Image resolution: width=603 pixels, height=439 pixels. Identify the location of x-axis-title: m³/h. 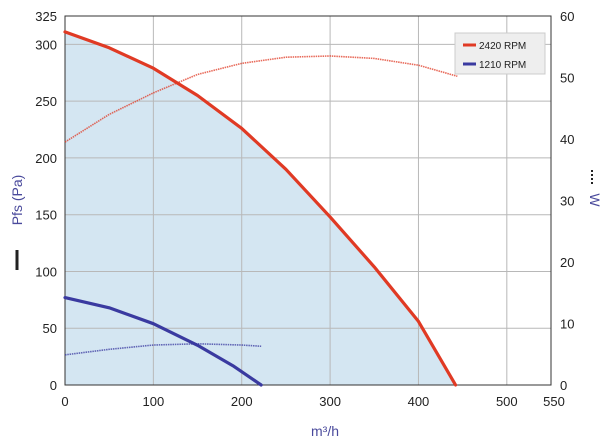
(325, 431).